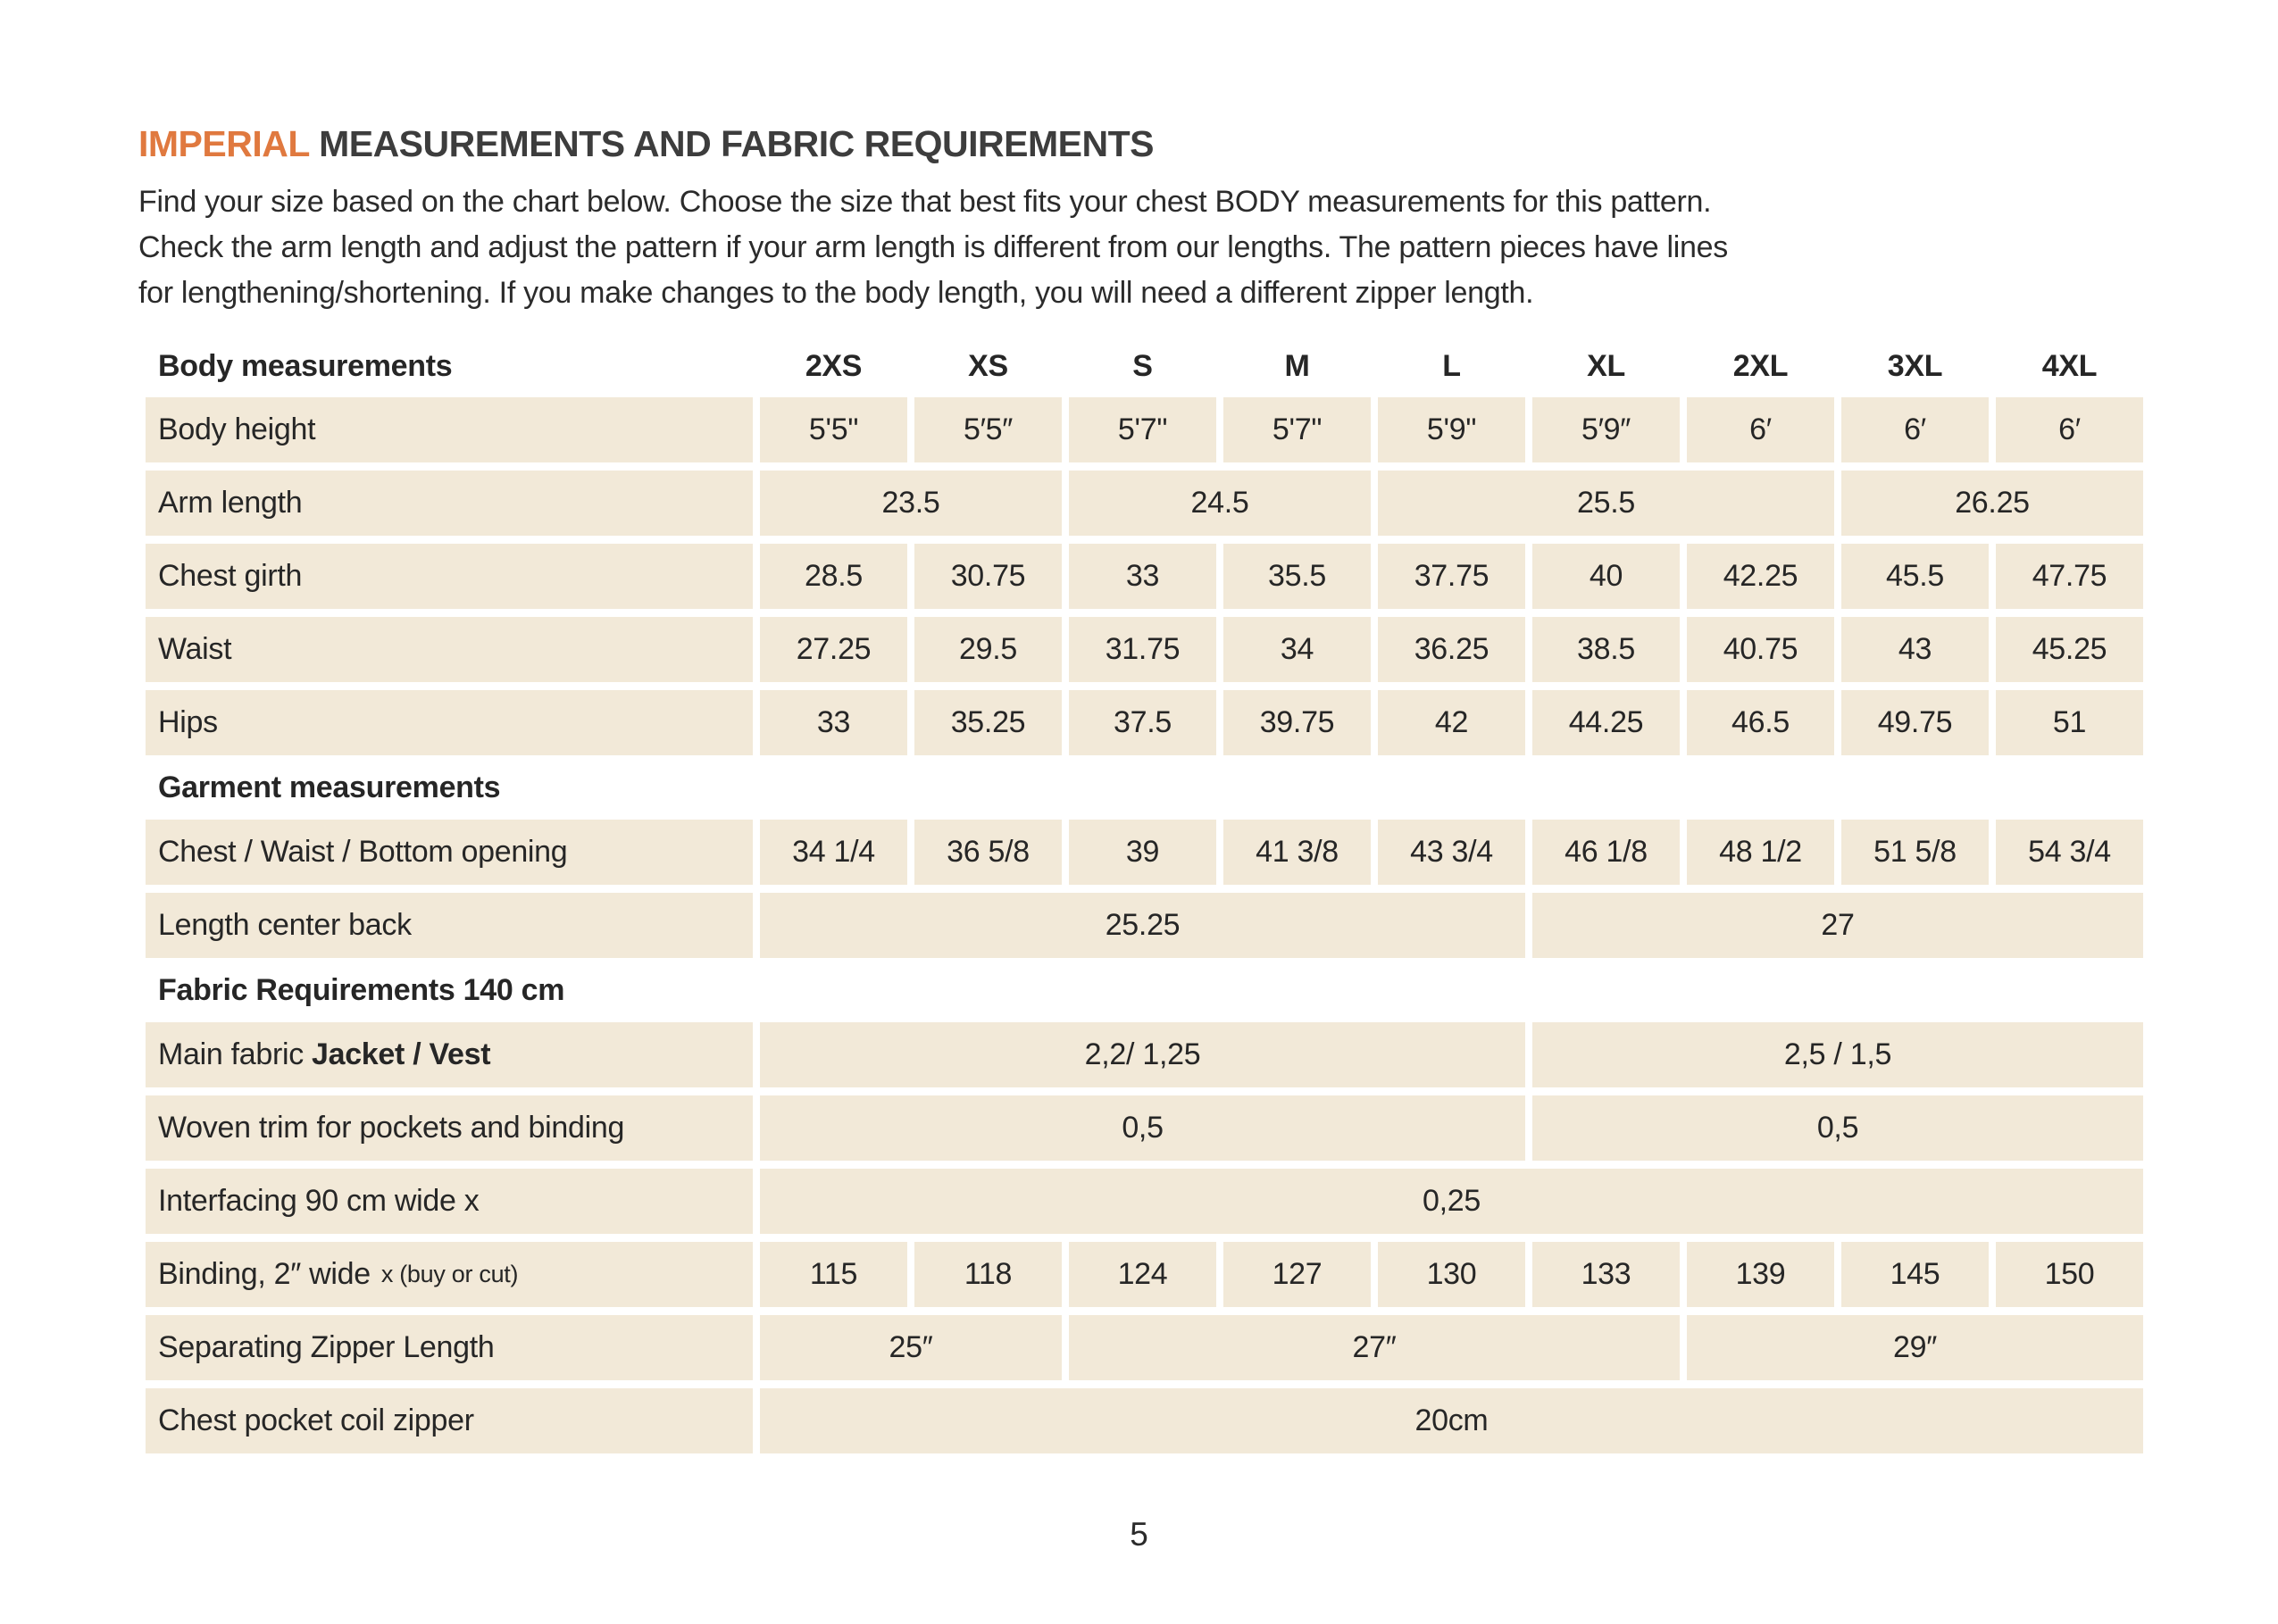  Describe the element at coordinates (449, 852) in the screenshot. I see `row-label: Chest / Waist / Bottom opening` at that location.